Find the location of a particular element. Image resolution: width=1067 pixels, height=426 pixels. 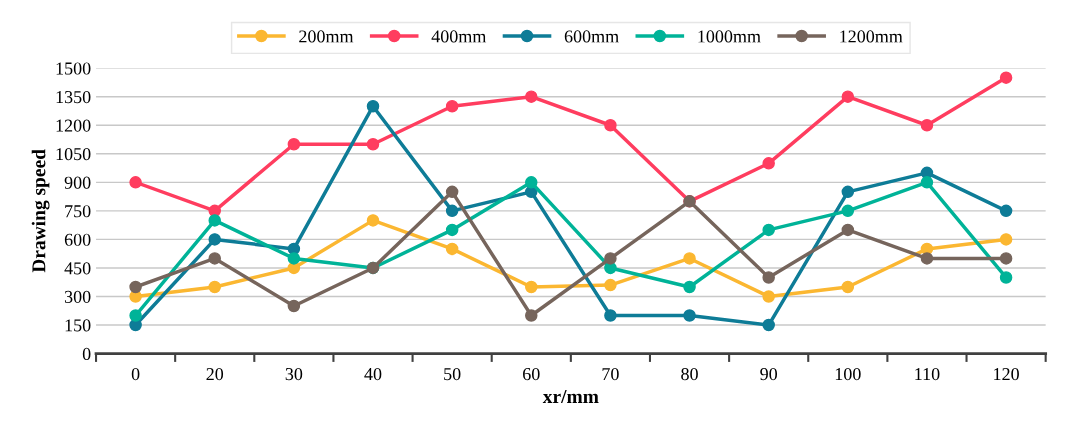

x-tick-label: 120 is located at coordinates (1006, 374).